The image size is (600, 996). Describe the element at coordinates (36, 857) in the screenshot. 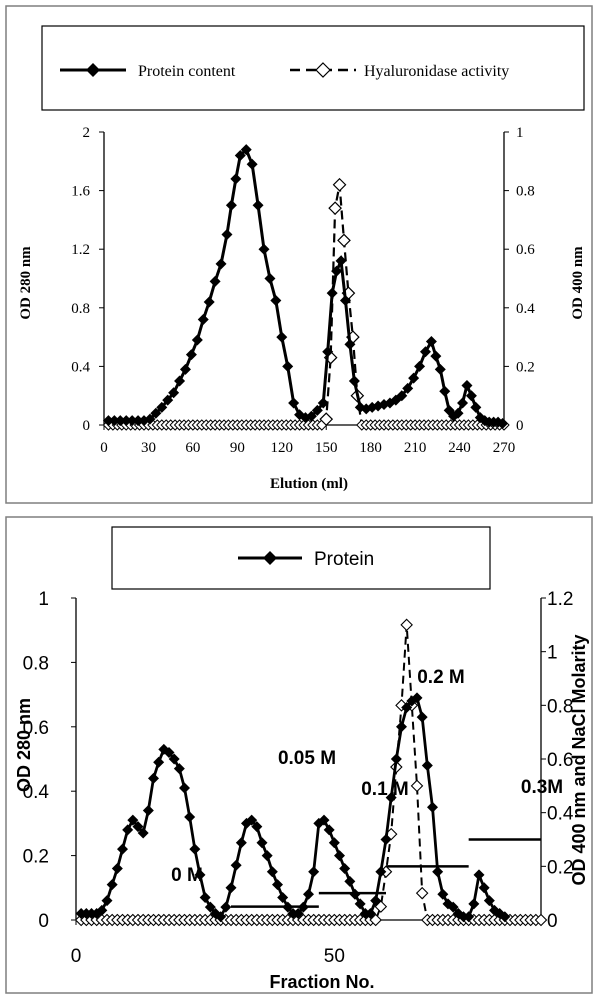

I see `y-tick-label: 0.2` at that location.